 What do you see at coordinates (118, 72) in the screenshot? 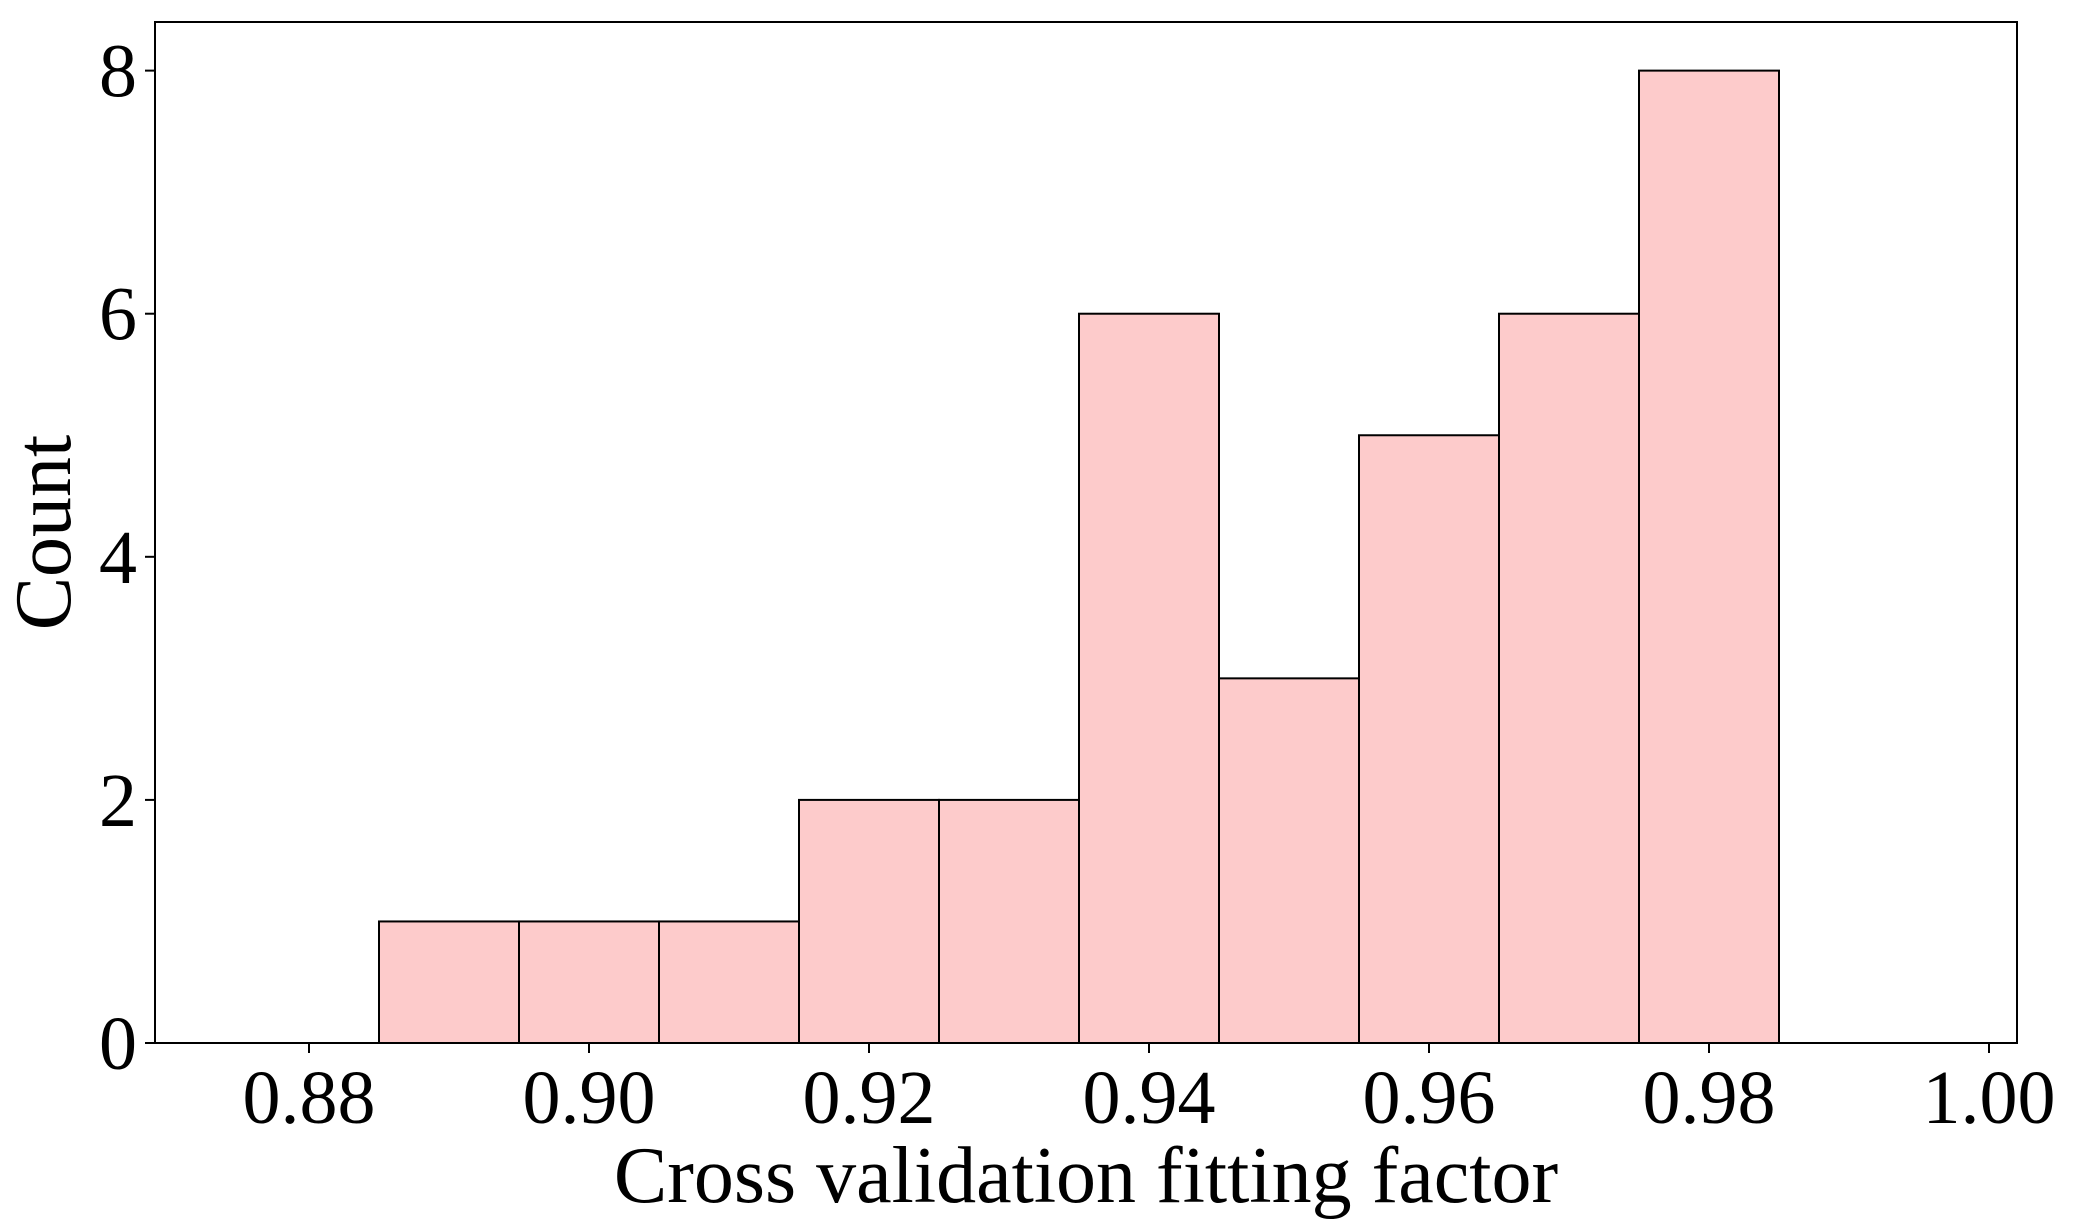
I see `y-tick-label: 8` at bounding box center [118, 72].